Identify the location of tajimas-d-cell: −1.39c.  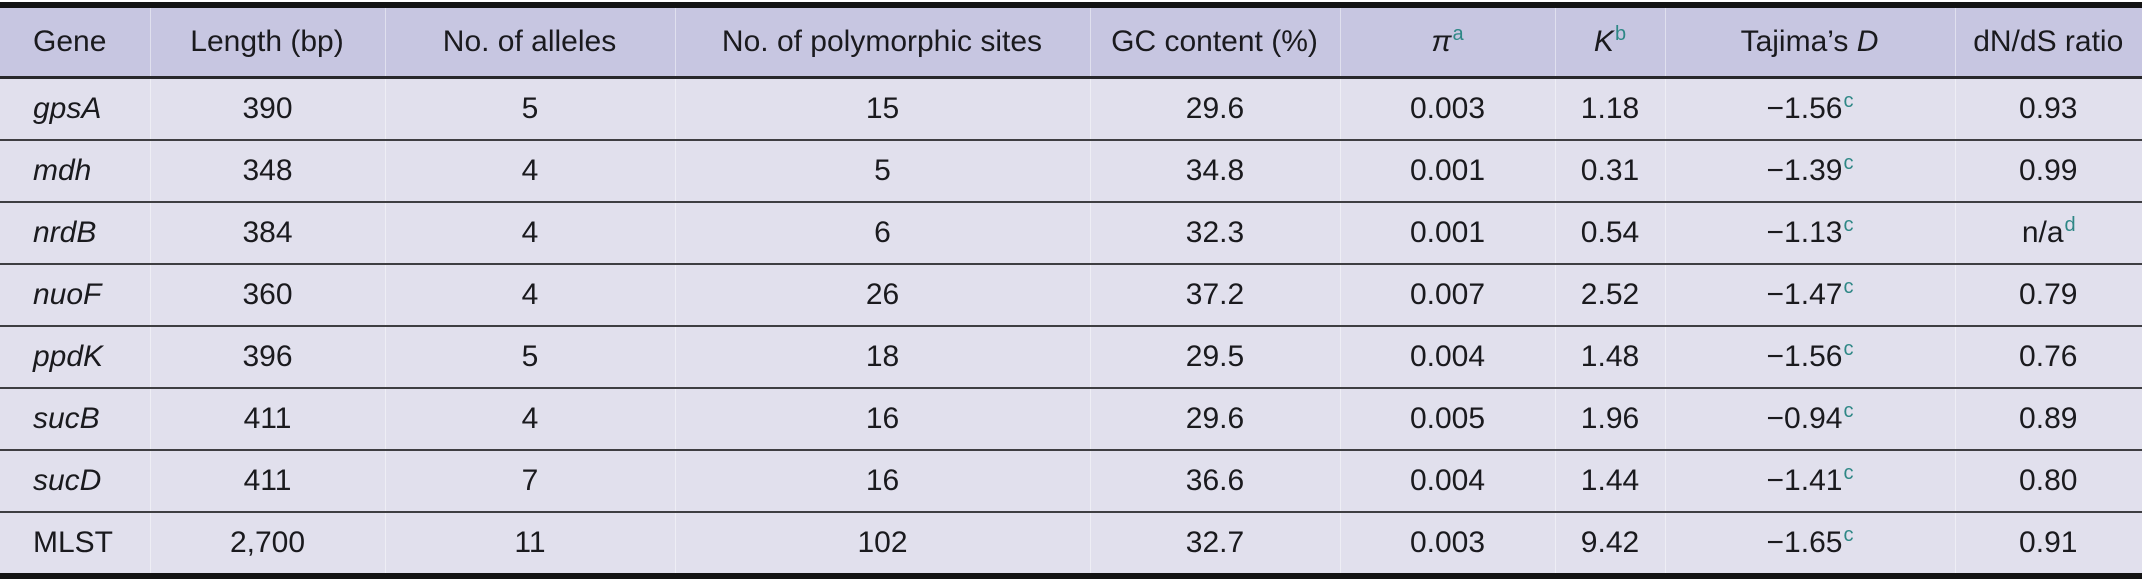
(1809, 171).